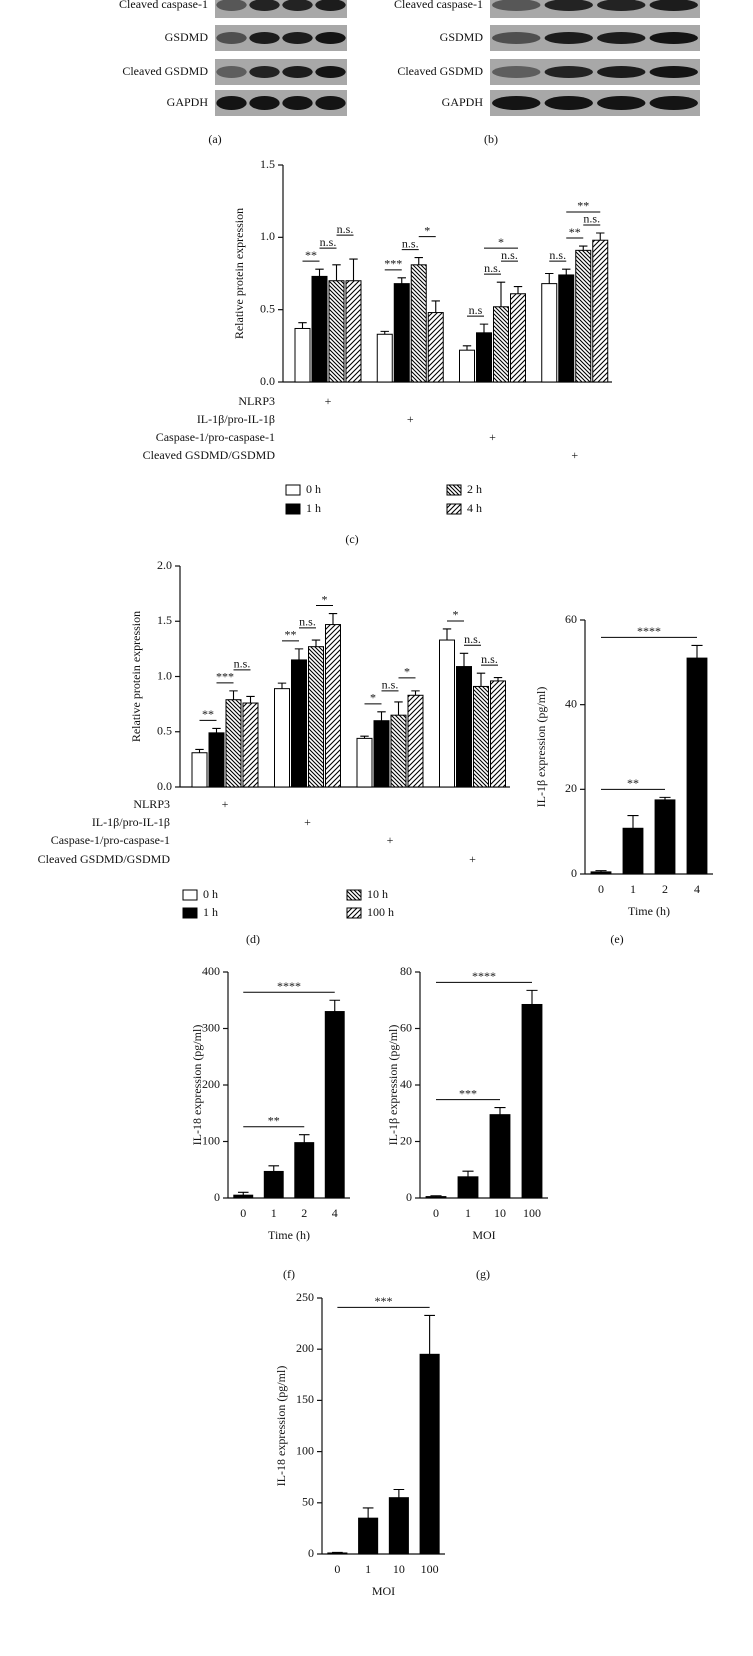 This screenshot has height=1656, width=753. Describe the element at coordinates (305, 1297) in the screenshot. I see `y-tick-label: 250` at that location.